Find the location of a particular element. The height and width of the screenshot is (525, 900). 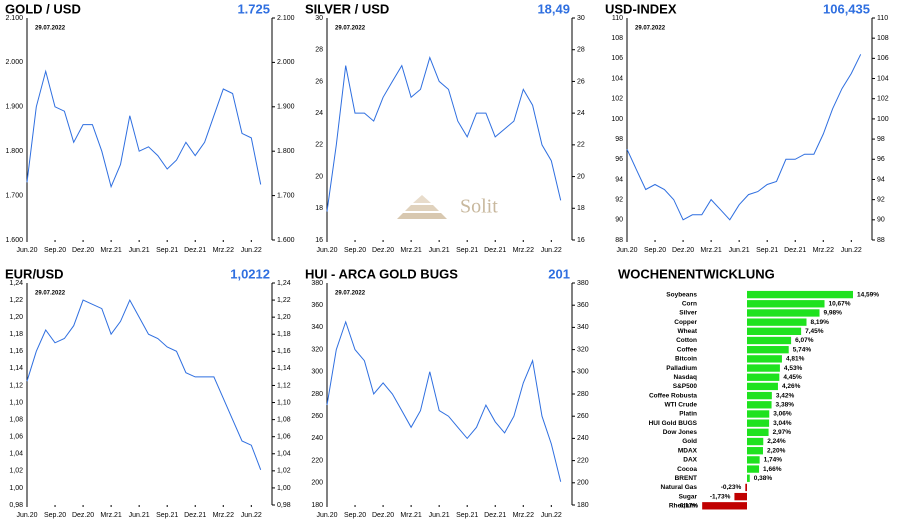

value-label: 9,98% is located at coordinates (833, 313).